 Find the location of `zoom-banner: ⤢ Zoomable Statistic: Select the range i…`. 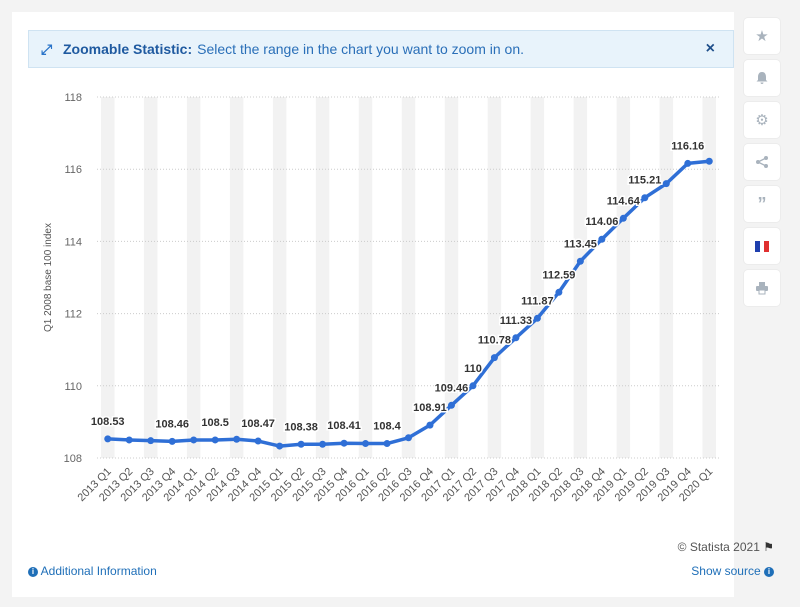

zoom-banner: ⤢ Zoomable Statistic: Select the range i… is located at coordinates (381, 49).